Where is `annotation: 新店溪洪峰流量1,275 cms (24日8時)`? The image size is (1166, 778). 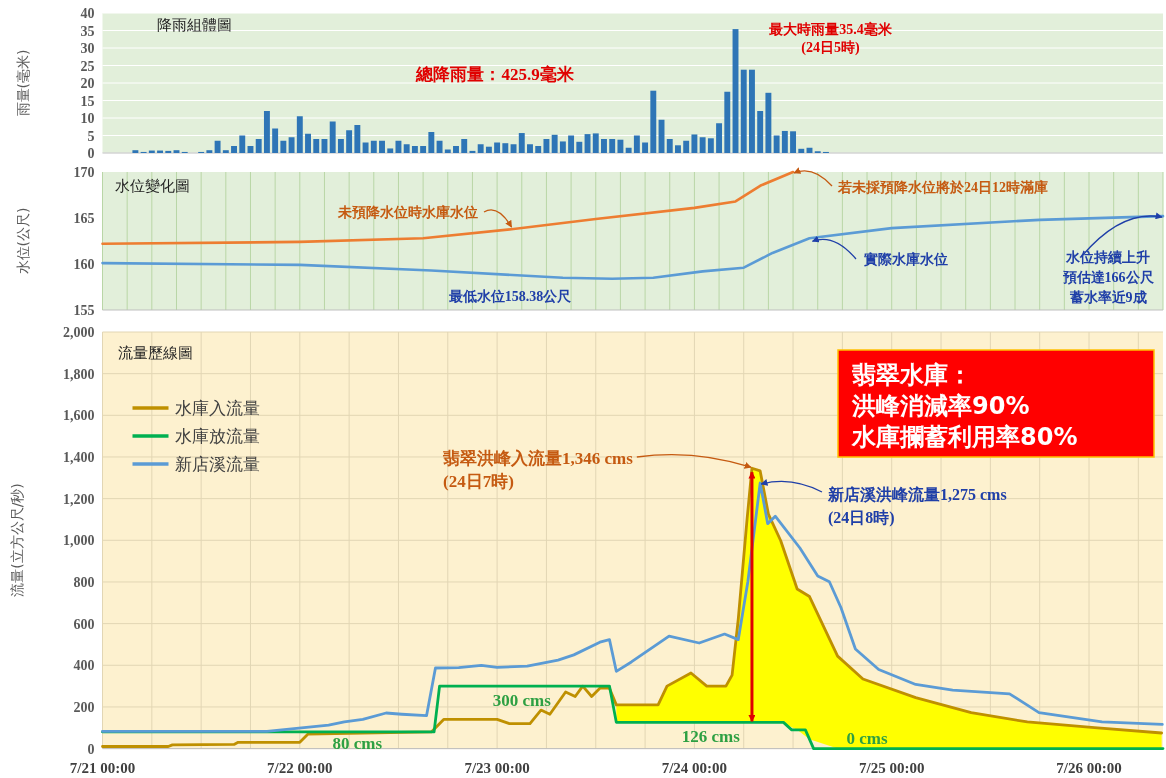 annotation: 新店溪洪峰流量1,275 cms (24日8時) is located at coordinates (917, 506).